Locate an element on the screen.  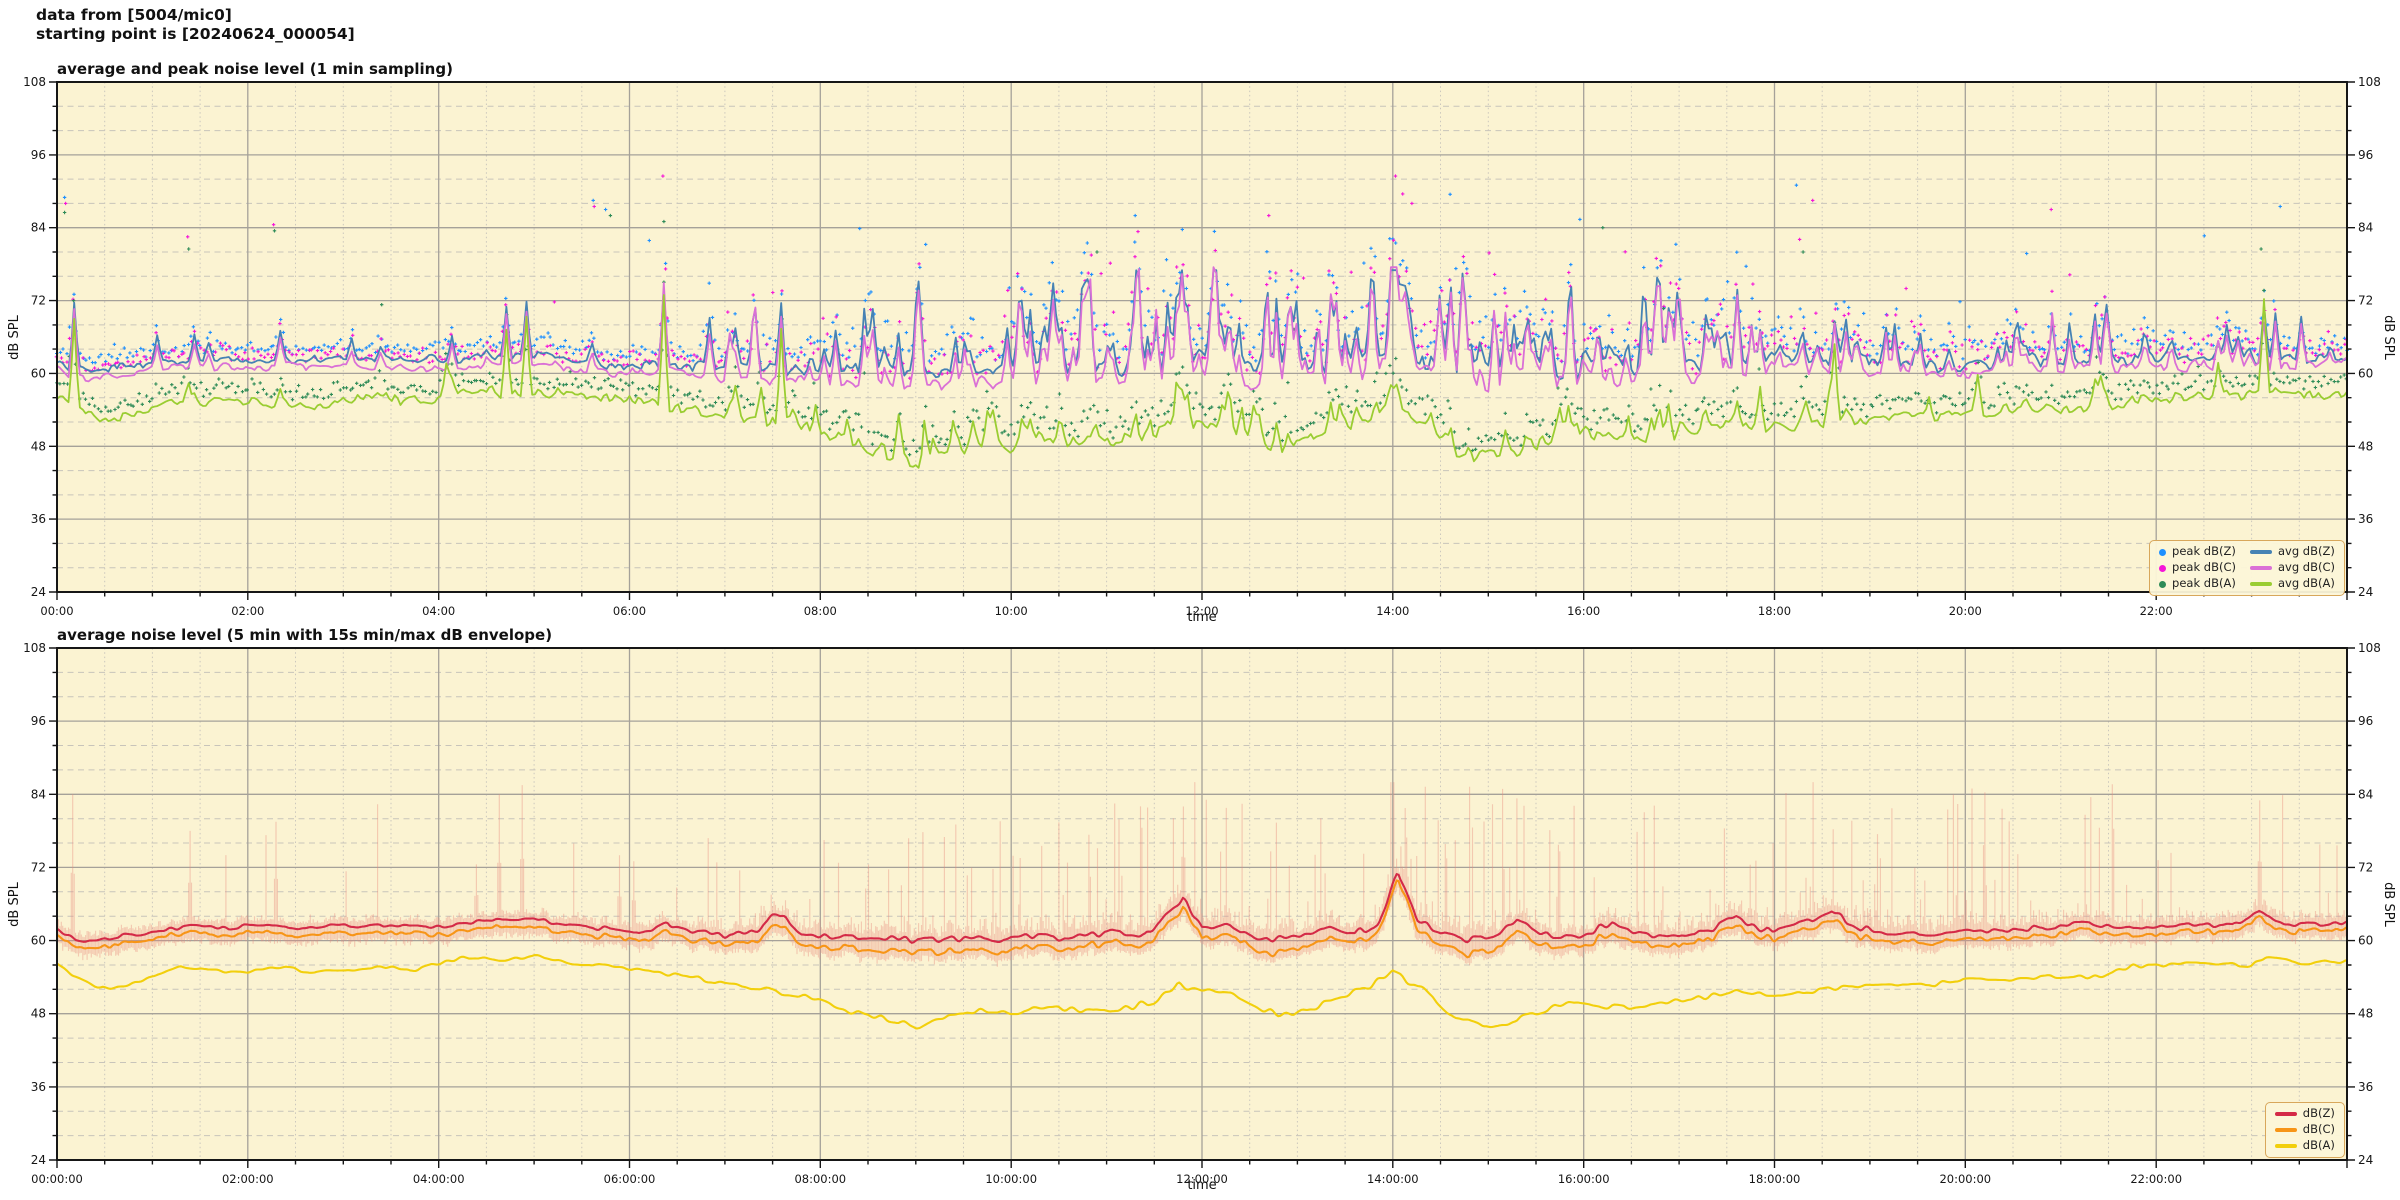
x-tick-label: 14:00 is located at coordinates (1392, 611).